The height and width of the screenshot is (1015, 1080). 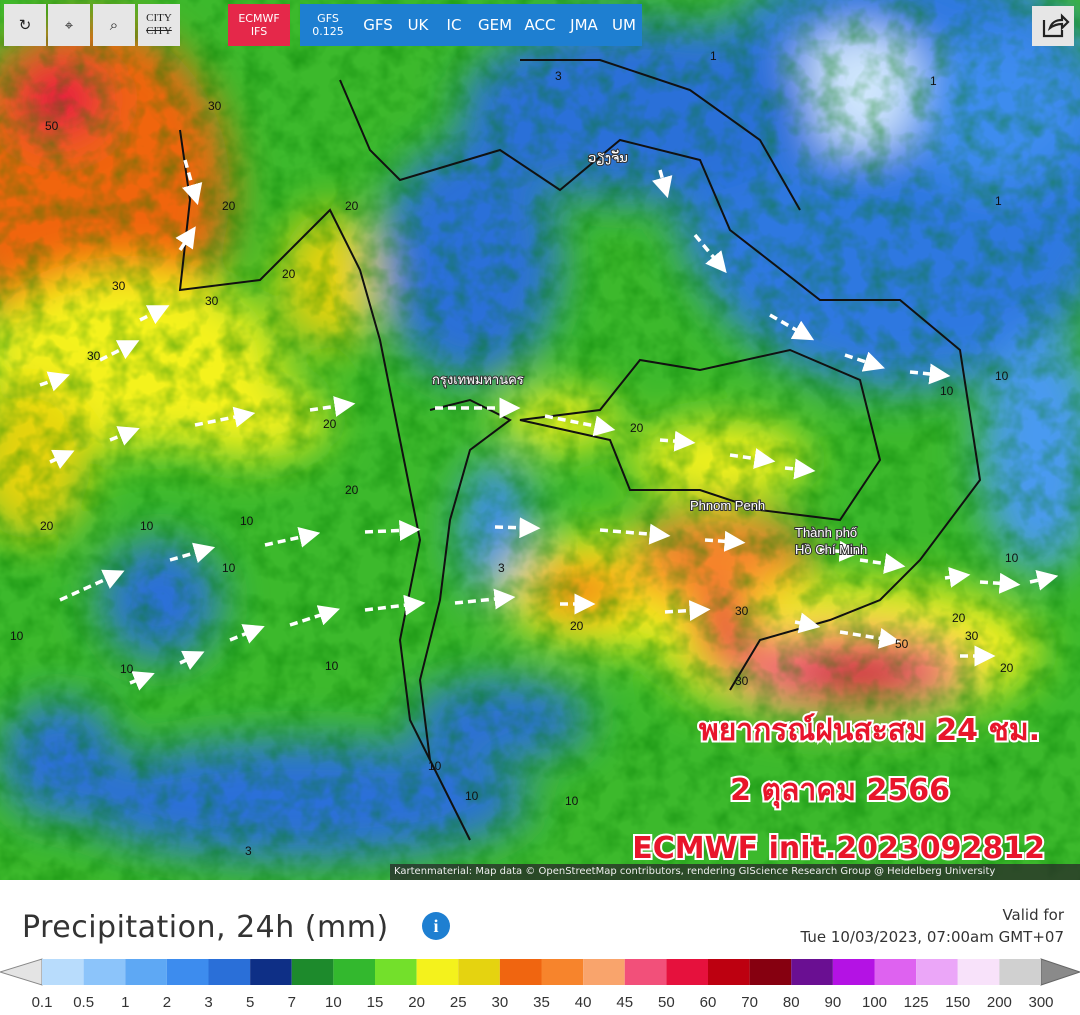 What do you see at coordinates (933, 81) in the screenshot?
I see `contour-label: 1` at bounding box center [933, 81].